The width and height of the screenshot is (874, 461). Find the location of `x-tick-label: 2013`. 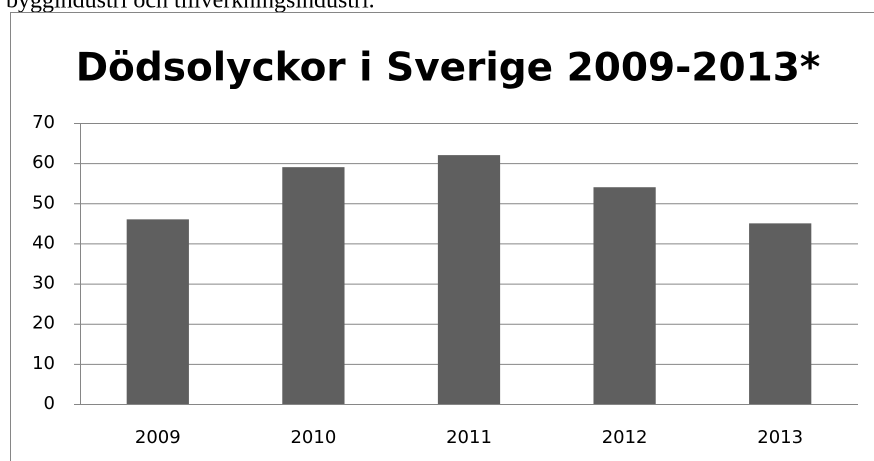

x-tick-label: 2013 is located at coordinates (780, 437).